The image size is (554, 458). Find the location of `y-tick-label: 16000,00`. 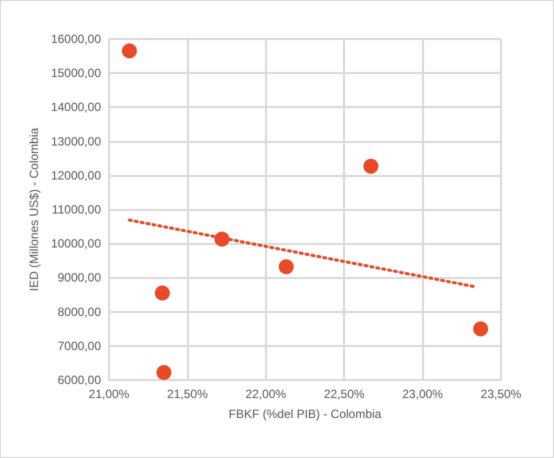

y-tick-label: 16000,00 is located at coordinates (76, 39).